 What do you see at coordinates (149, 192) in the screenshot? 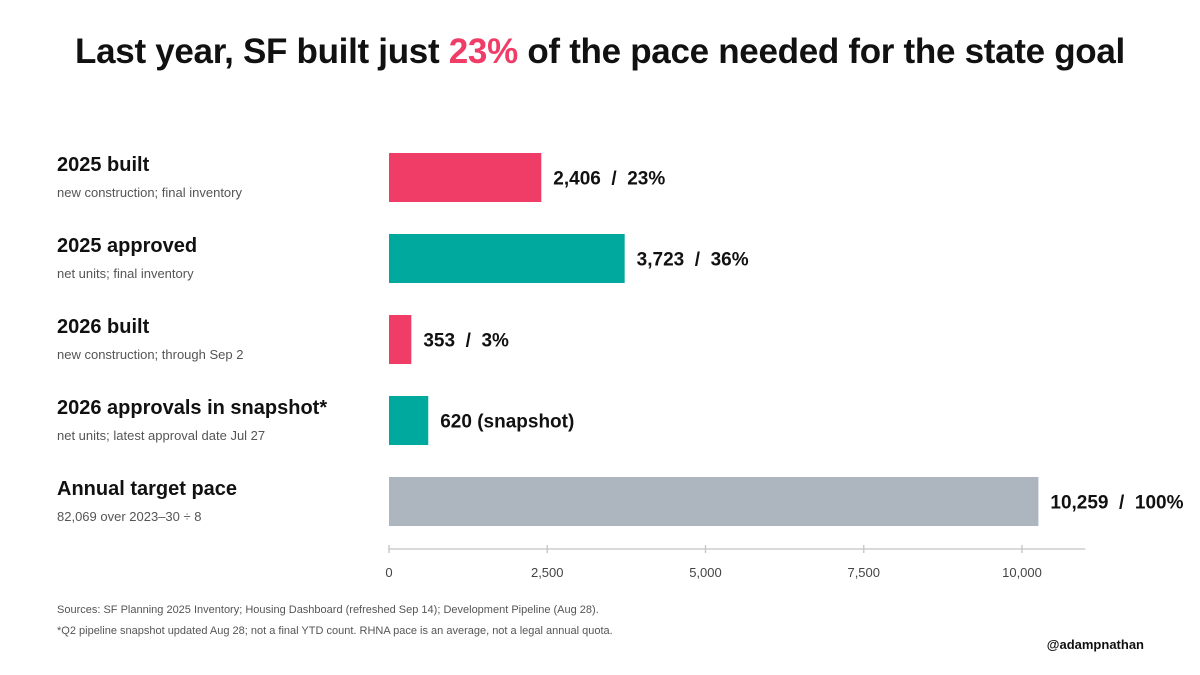
I see `row-sub-2025-built: new construction; final inventory` at bounding box center [149, 192].